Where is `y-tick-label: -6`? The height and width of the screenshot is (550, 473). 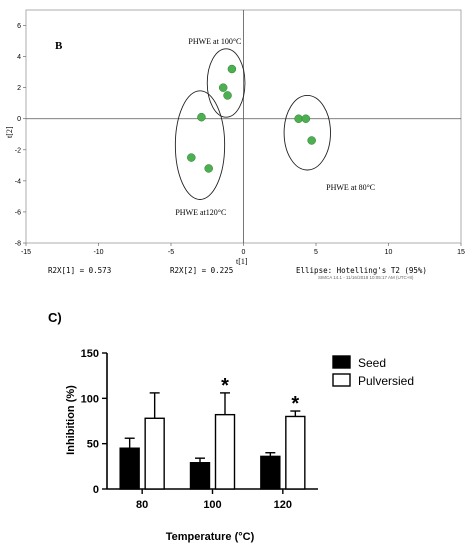 y-tick-label: -6 is located at coordinates (18, 212).